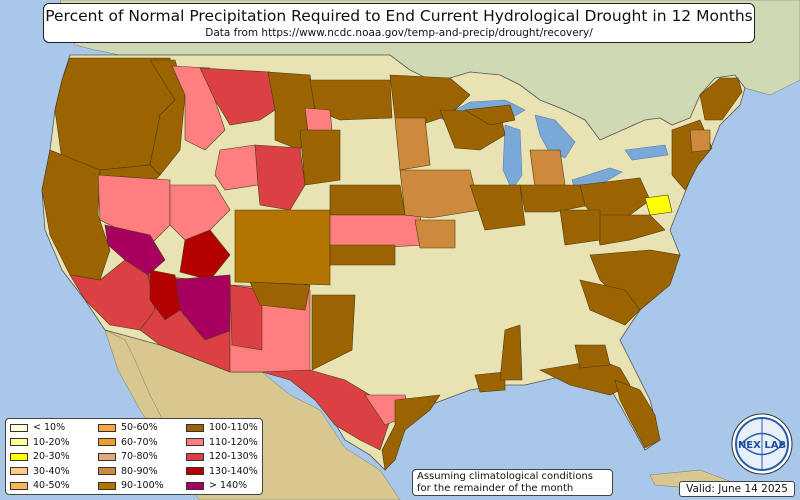 Image resolution: width=800 pixels, height=500 pixels. What do you see at coordinates (362, 255) in the screenshot?
I see `region-kansas-brown` at bounding box center [362, 255].